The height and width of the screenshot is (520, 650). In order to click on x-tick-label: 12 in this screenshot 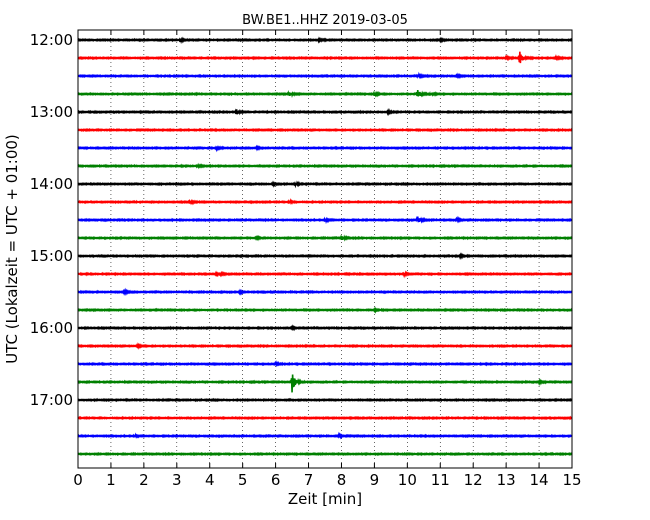, I will do `click(473, 480)`.